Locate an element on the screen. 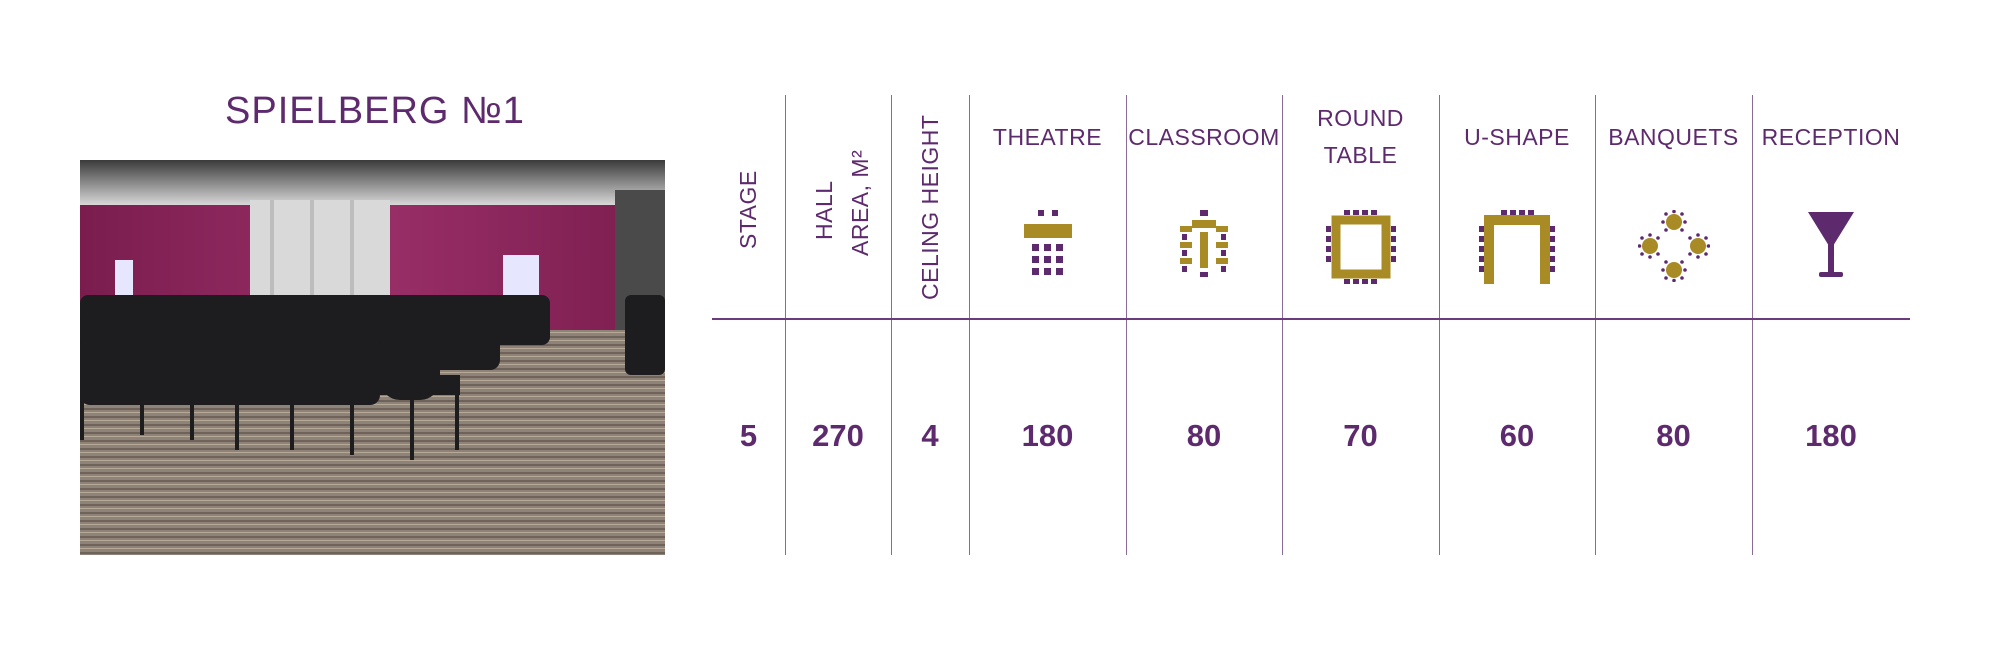 The width and height of the screenshot is (2000, 649). theatre-label: THEATRE is located at coordinates (1047, 137).